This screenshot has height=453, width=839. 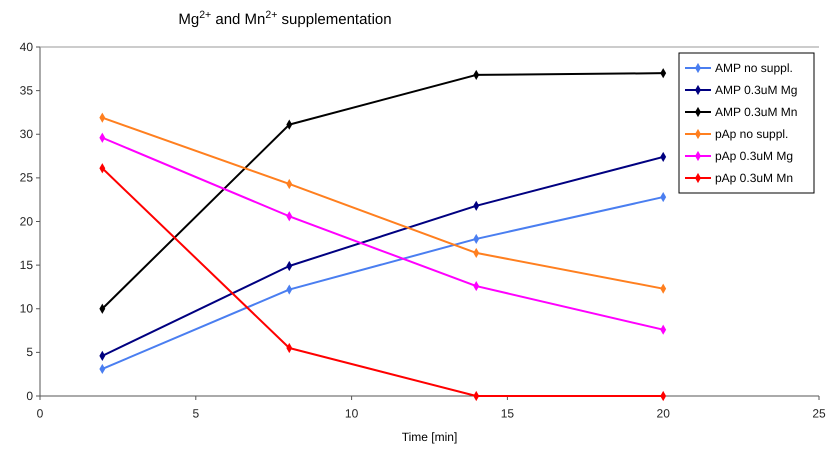 What do you see at coordinates (819, 413) in the screenshot?
I see `x-tick-label: 25` at bounding box center [819, 413].